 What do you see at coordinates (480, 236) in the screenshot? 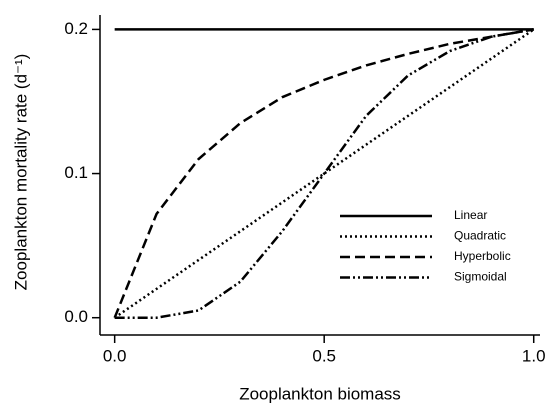
I see `legend-label: Quadratic` at bounding box center [480, 236].